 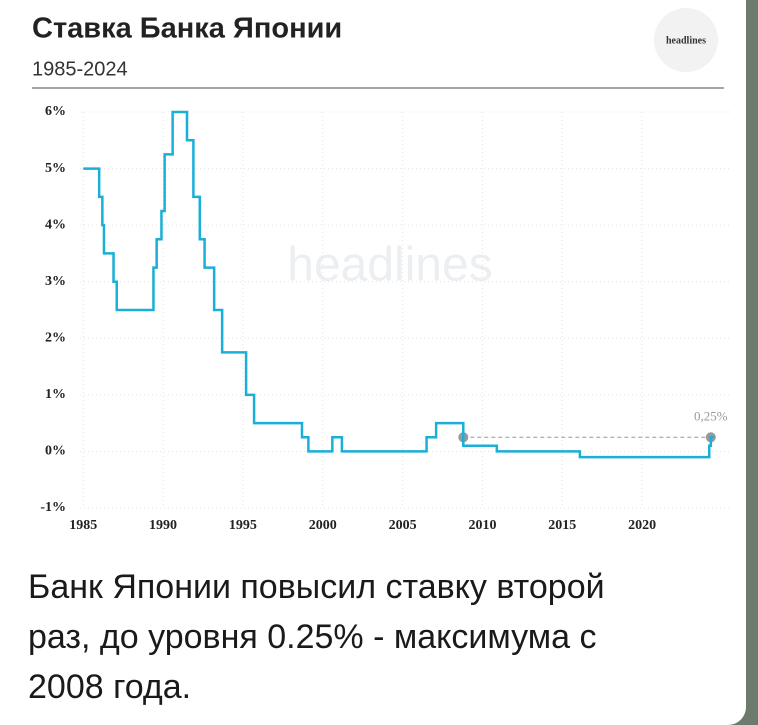 What do you see at coordinates (55, 168) in the screenshot?
I see `y-tick-label: 5%` at bounding box center [55, 168].